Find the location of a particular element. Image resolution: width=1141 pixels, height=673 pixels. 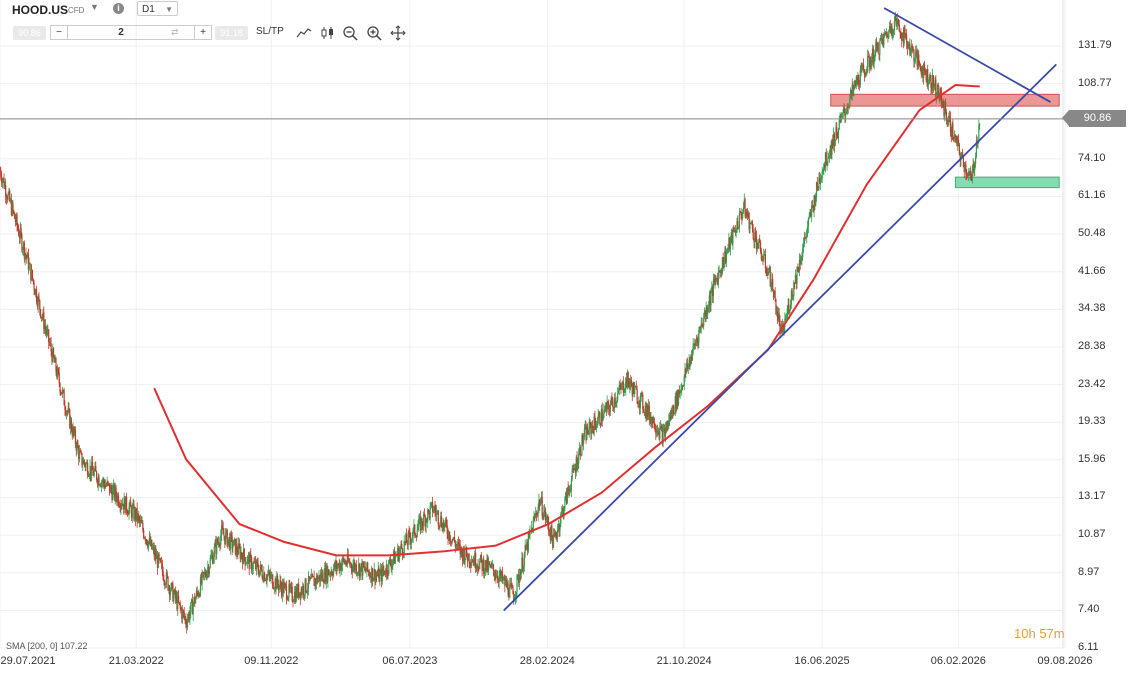

increase-volume-button: + is located at coordinates (202, 32).